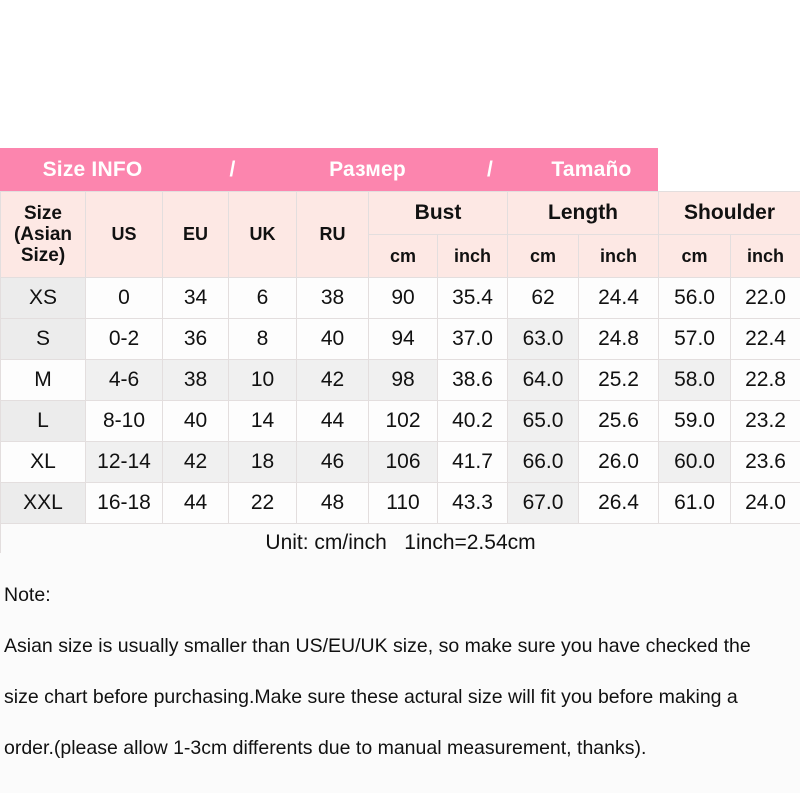 The height and width of the screenshot is (800, 800). I want to click on row-xl-length-cm: 66.0, so click(543, 462).